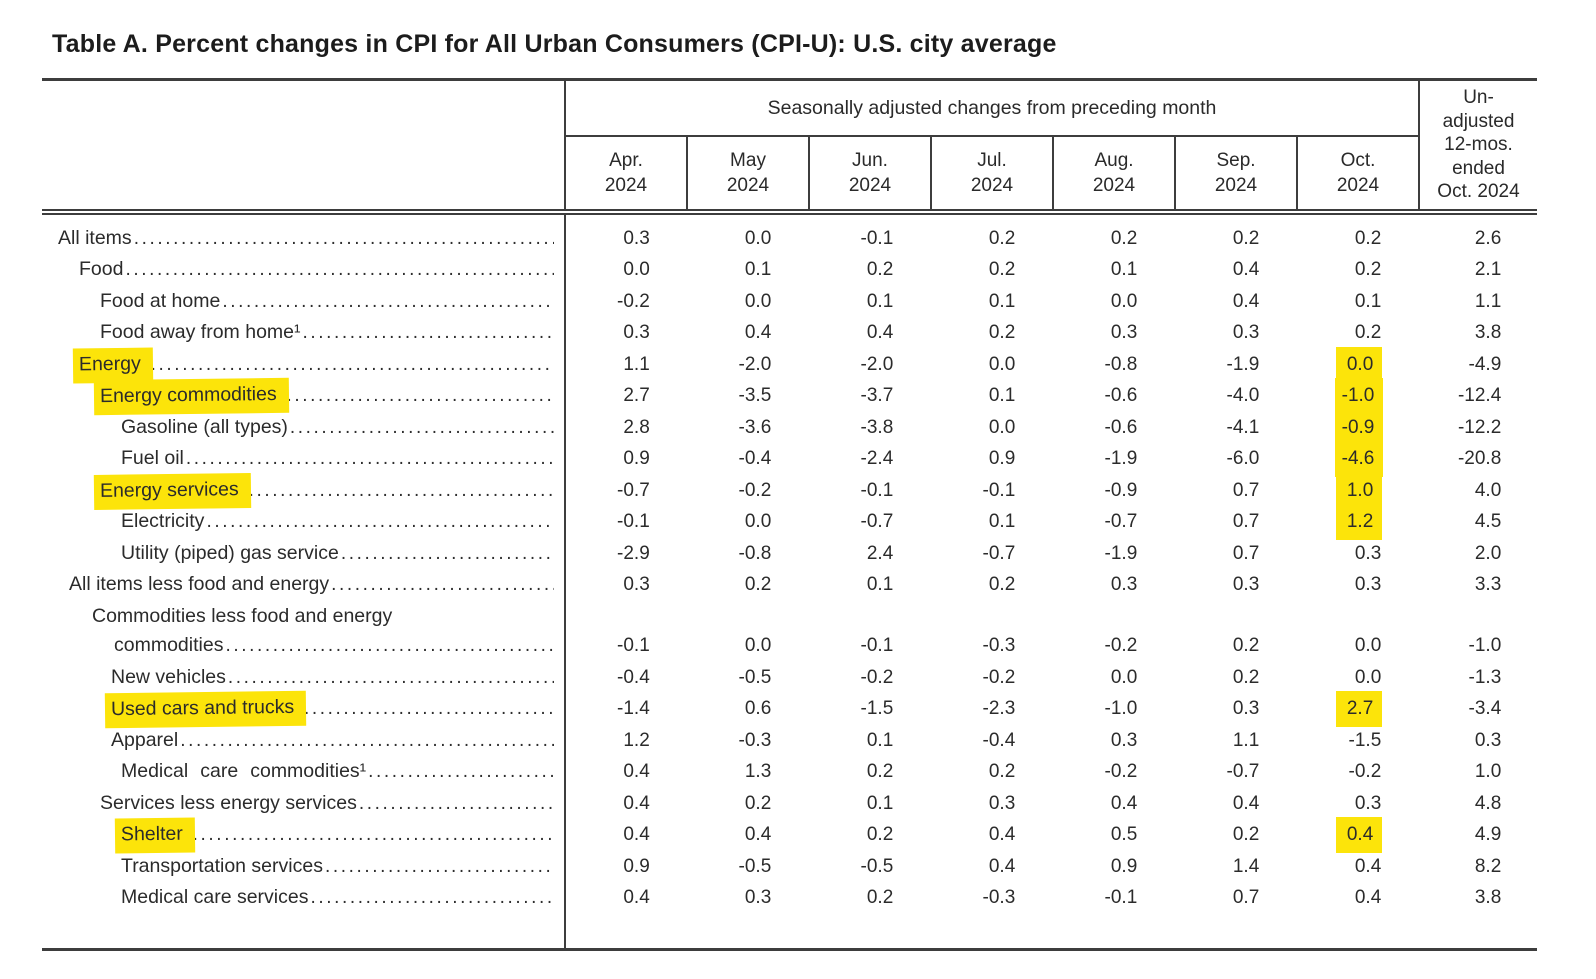 The width and height of the screenshot is (1596, 979). What do you see at coordinates (1488, 332) in the screenshot?
I see `value: 3.8` at bounding box center [1488, 332].